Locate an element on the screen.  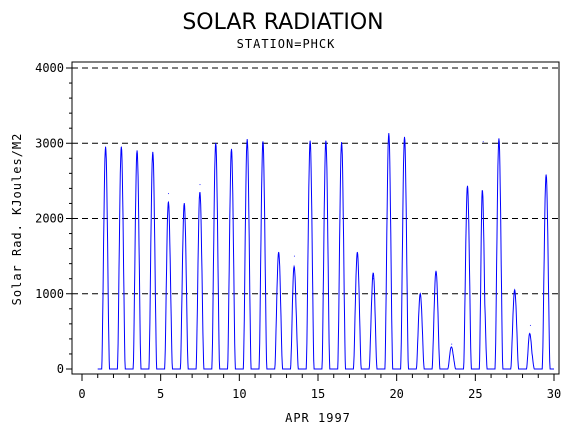
x-axis: 0 5 10 15 20 25 30 is located at coordinates (319, 387).